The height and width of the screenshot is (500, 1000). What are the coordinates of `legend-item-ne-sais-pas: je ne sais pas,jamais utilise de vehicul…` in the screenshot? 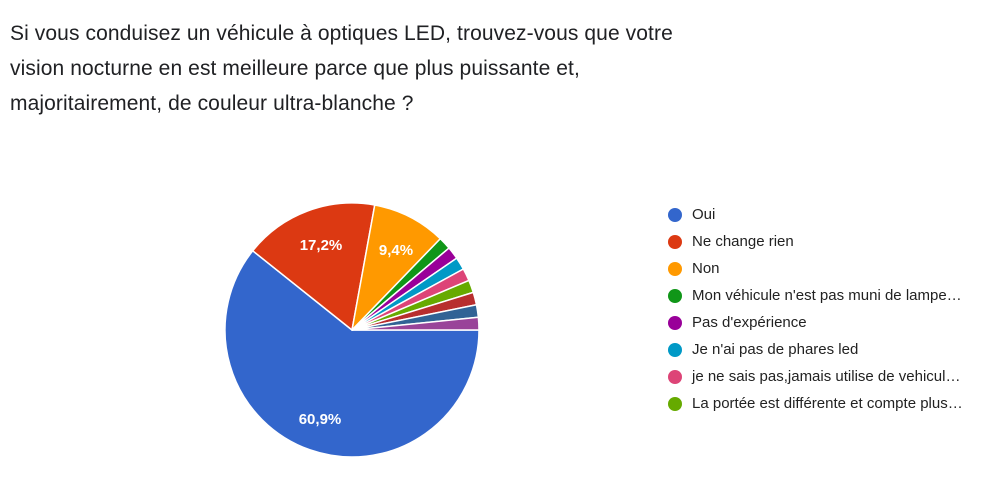 It's located at (815, 376).